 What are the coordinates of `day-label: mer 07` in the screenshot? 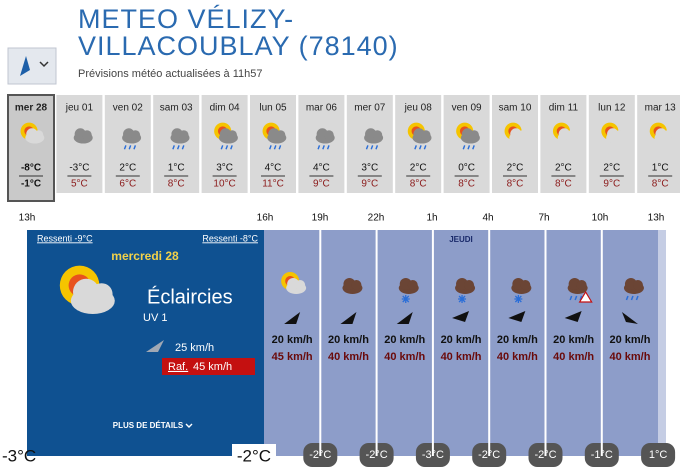 It's located at (370, 108).